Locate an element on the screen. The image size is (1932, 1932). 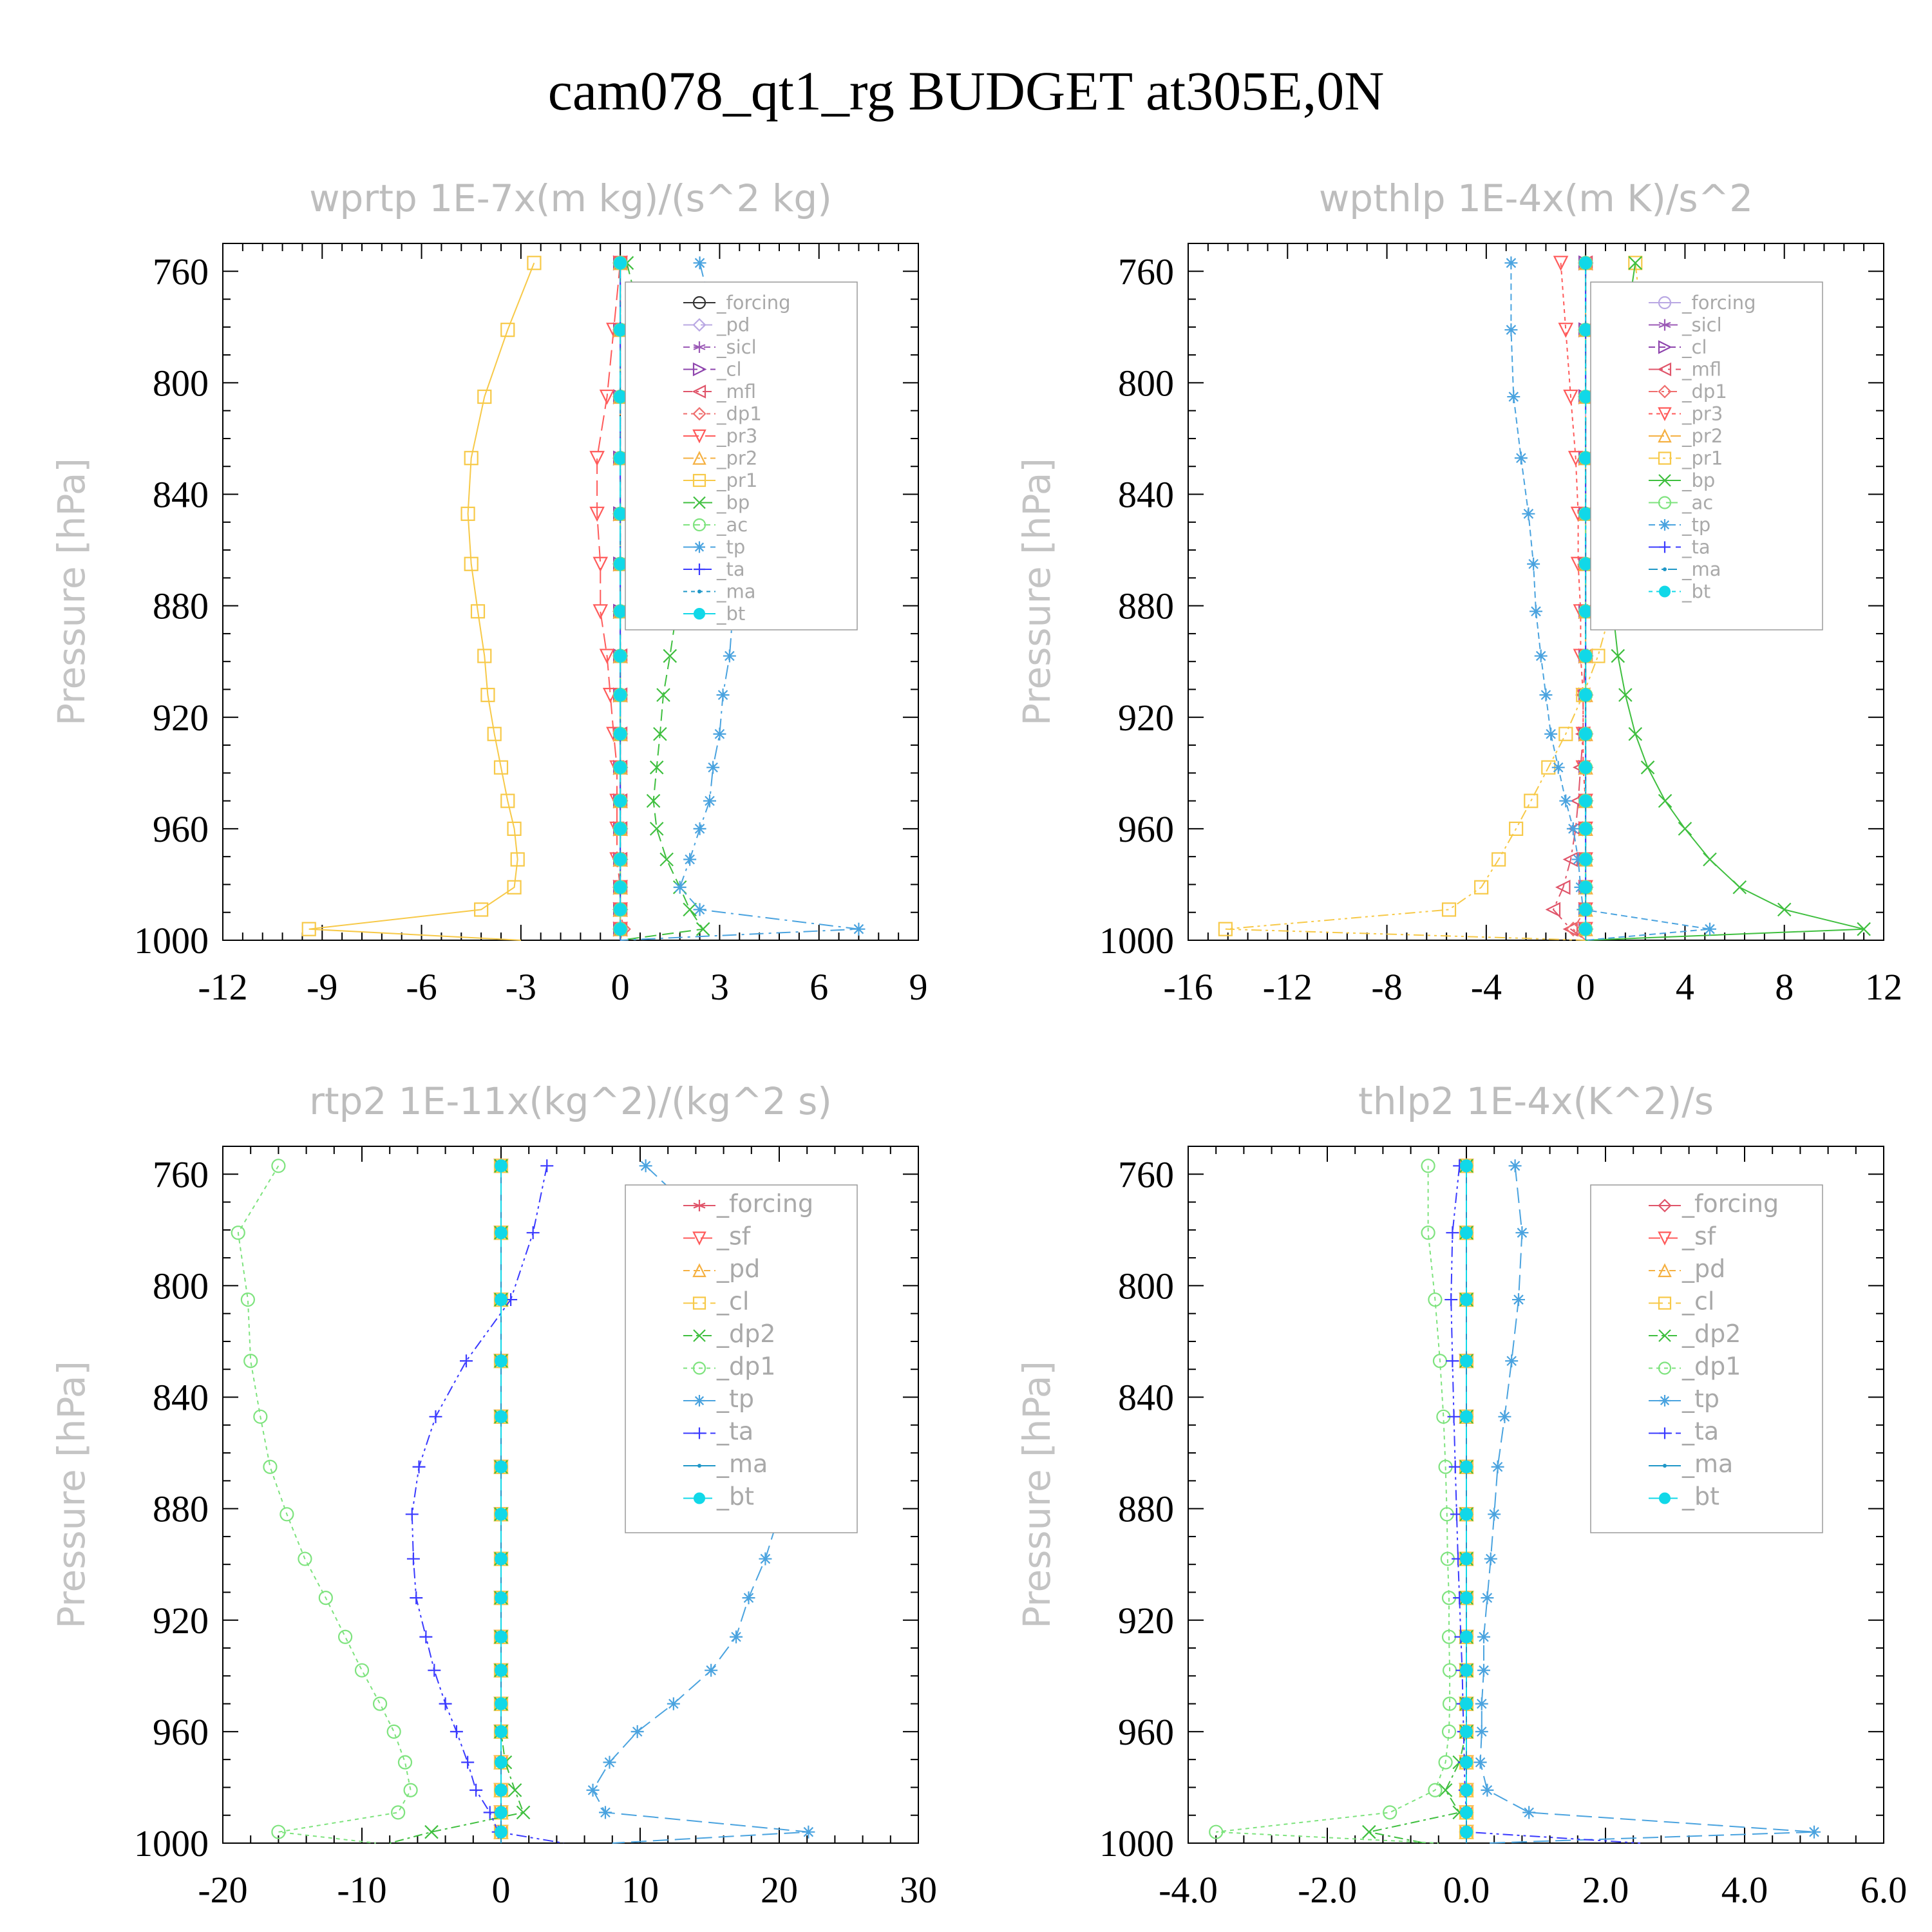
x-tick-label: -3 is located at coordinates (521, 987).